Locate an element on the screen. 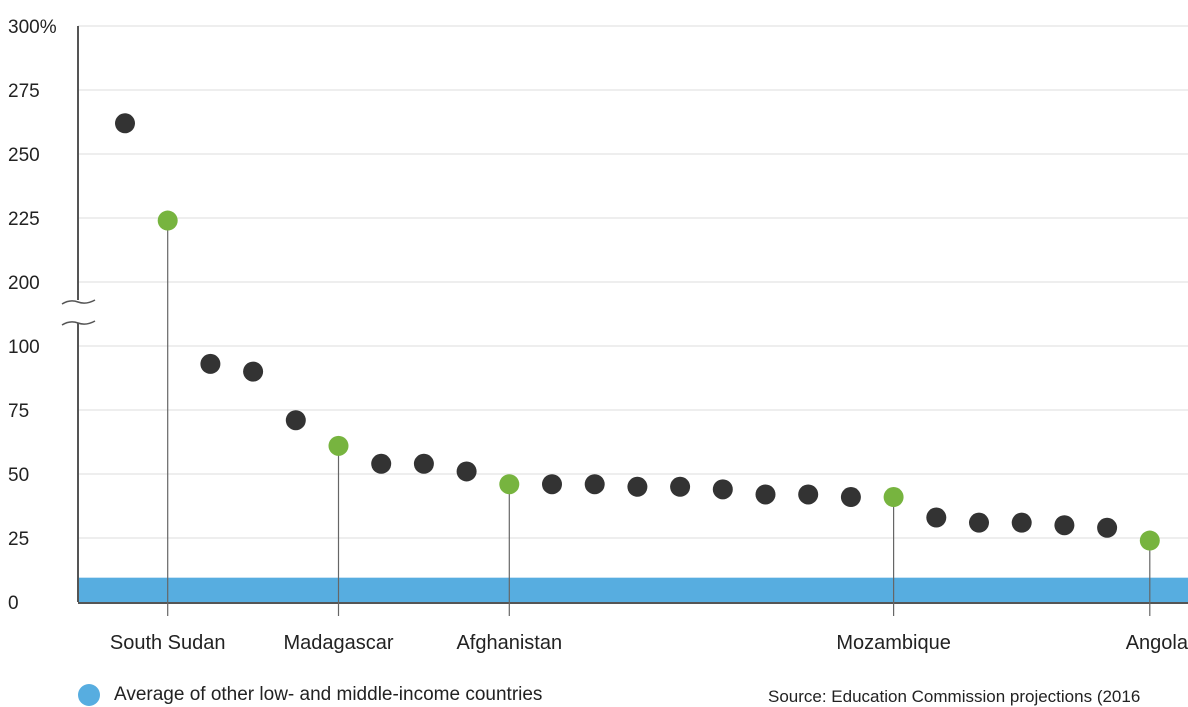 This screenshot has width=1188, height=707. average-band is located at coordinates (633, 589).